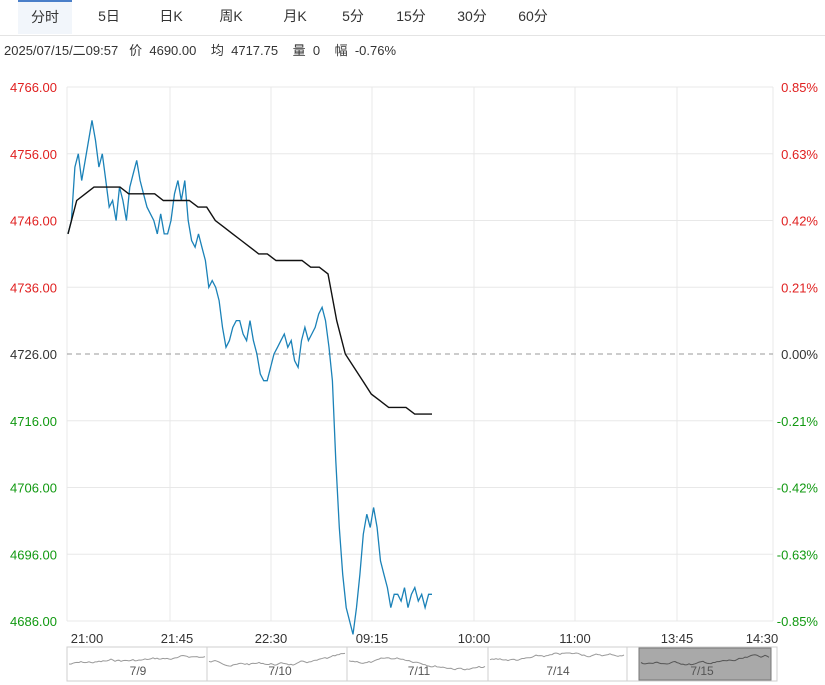 Image resolution: width=825 pixels, height=685 pixels. Describe the element at coordinates (799, 287) in the screenshot. I see `pct-tick-label: 0.21%` at that location.